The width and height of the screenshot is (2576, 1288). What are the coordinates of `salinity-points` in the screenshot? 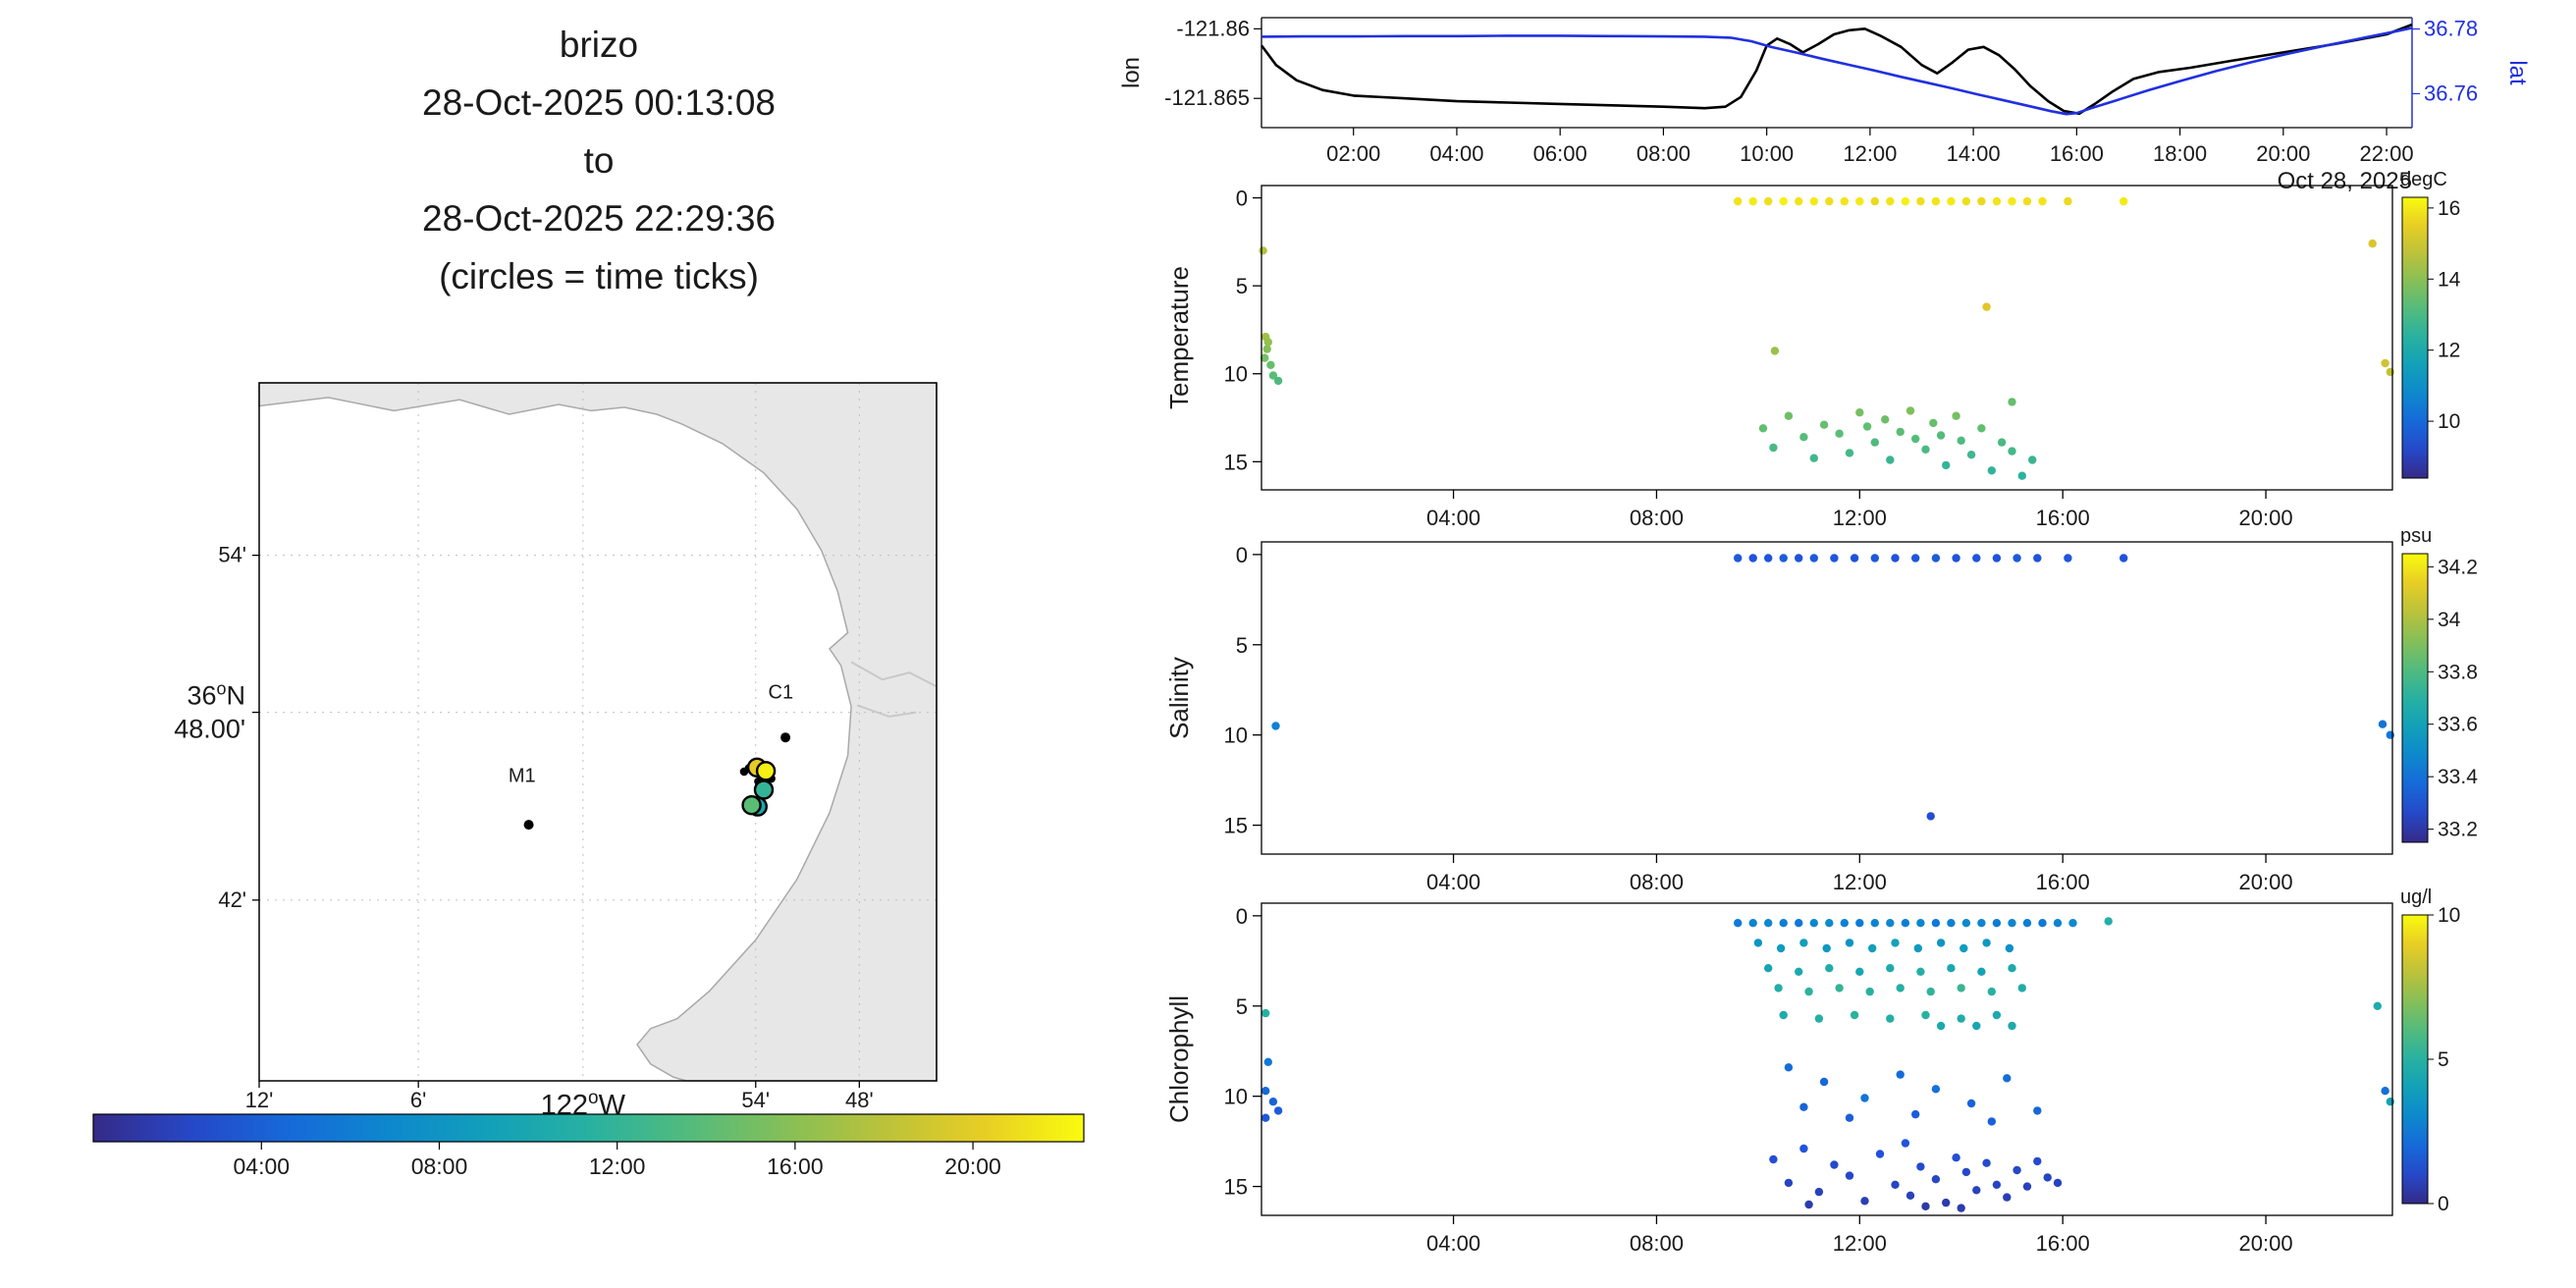 It's located at (1832, 687).